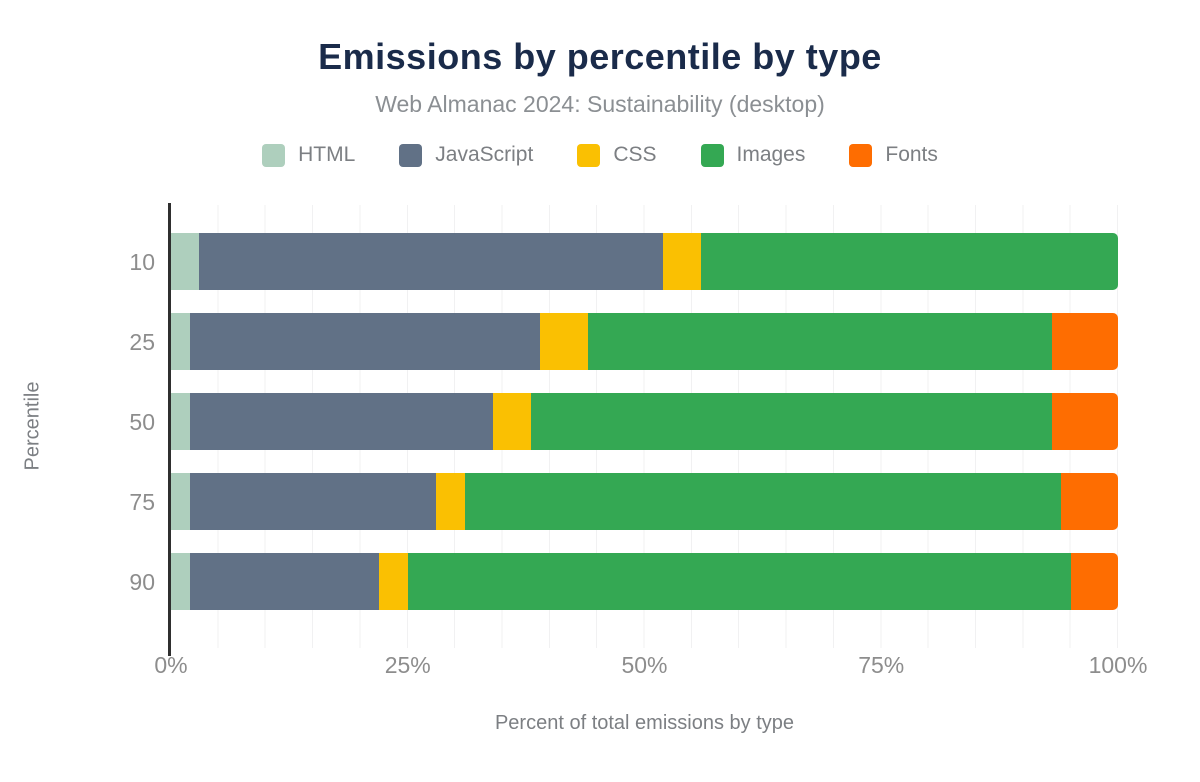  What do you see at coordinates (600, 56) in the screenshot?
I see `chart-title: Emissions by percentile by type` at bounding box center [600, 56].